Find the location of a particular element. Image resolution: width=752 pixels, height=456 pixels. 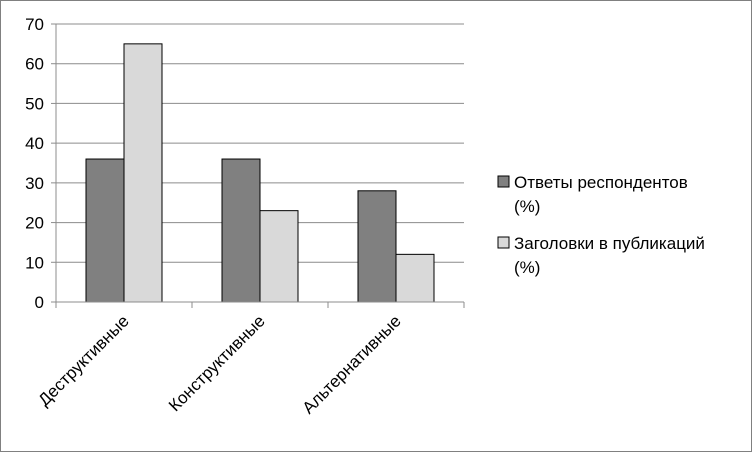

y-tick-label: 10 is located at coordinates (34, 262).